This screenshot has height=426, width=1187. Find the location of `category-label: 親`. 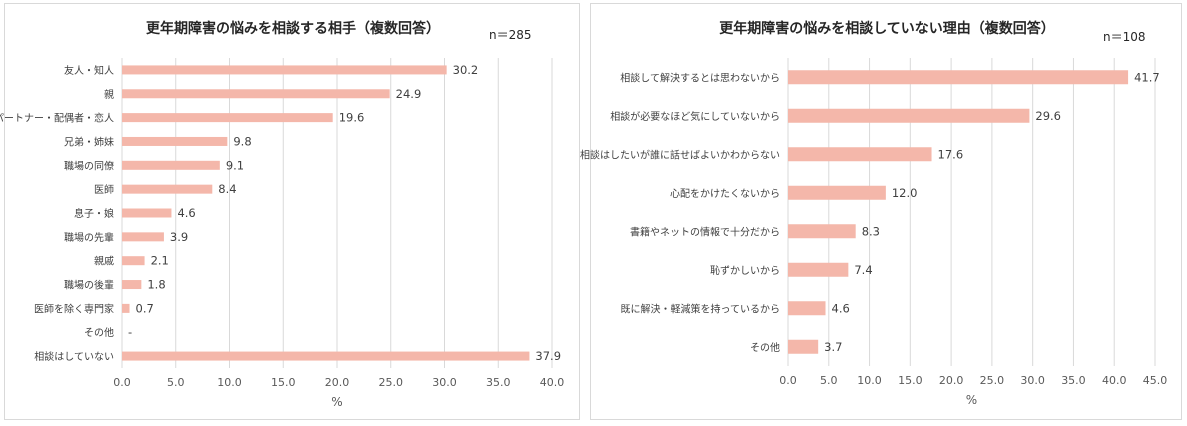

category-label: 親 is located at coordinates (109, 94).